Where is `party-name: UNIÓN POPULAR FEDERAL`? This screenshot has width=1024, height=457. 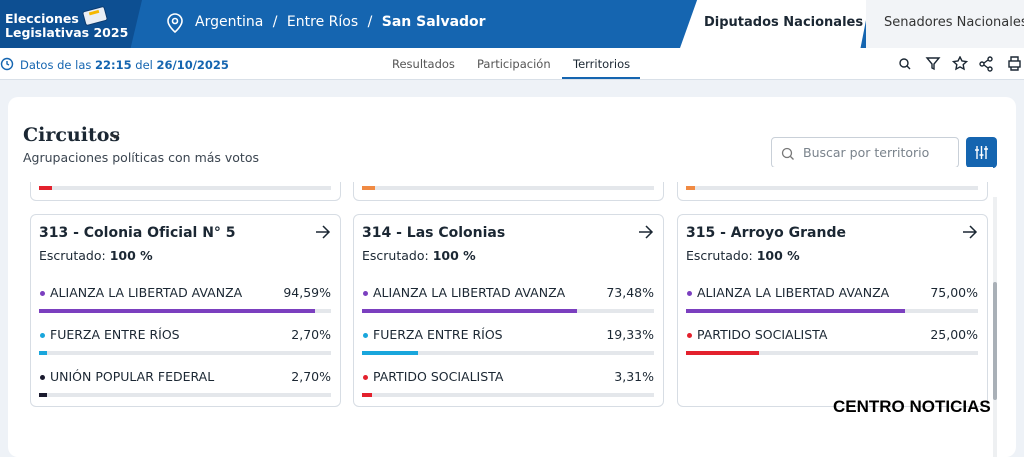 party-name: UNIÓN POPULAR FEDERAL is located at coordinates (132, 376).